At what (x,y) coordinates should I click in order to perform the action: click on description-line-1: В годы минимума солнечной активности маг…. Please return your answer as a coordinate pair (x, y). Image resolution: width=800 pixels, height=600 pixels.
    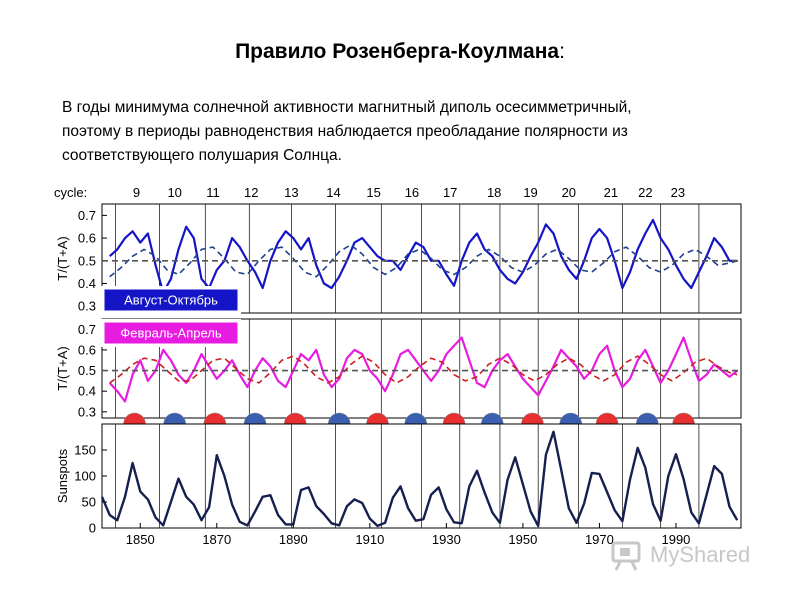
    Looking at the image, I should click on (347, 107).